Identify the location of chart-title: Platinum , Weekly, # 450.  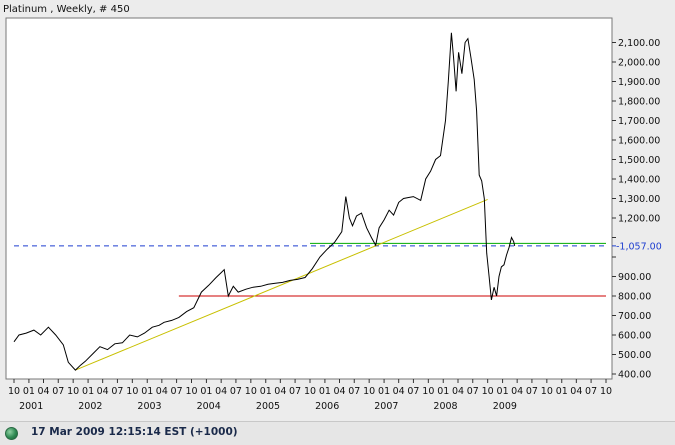
(66, 9).